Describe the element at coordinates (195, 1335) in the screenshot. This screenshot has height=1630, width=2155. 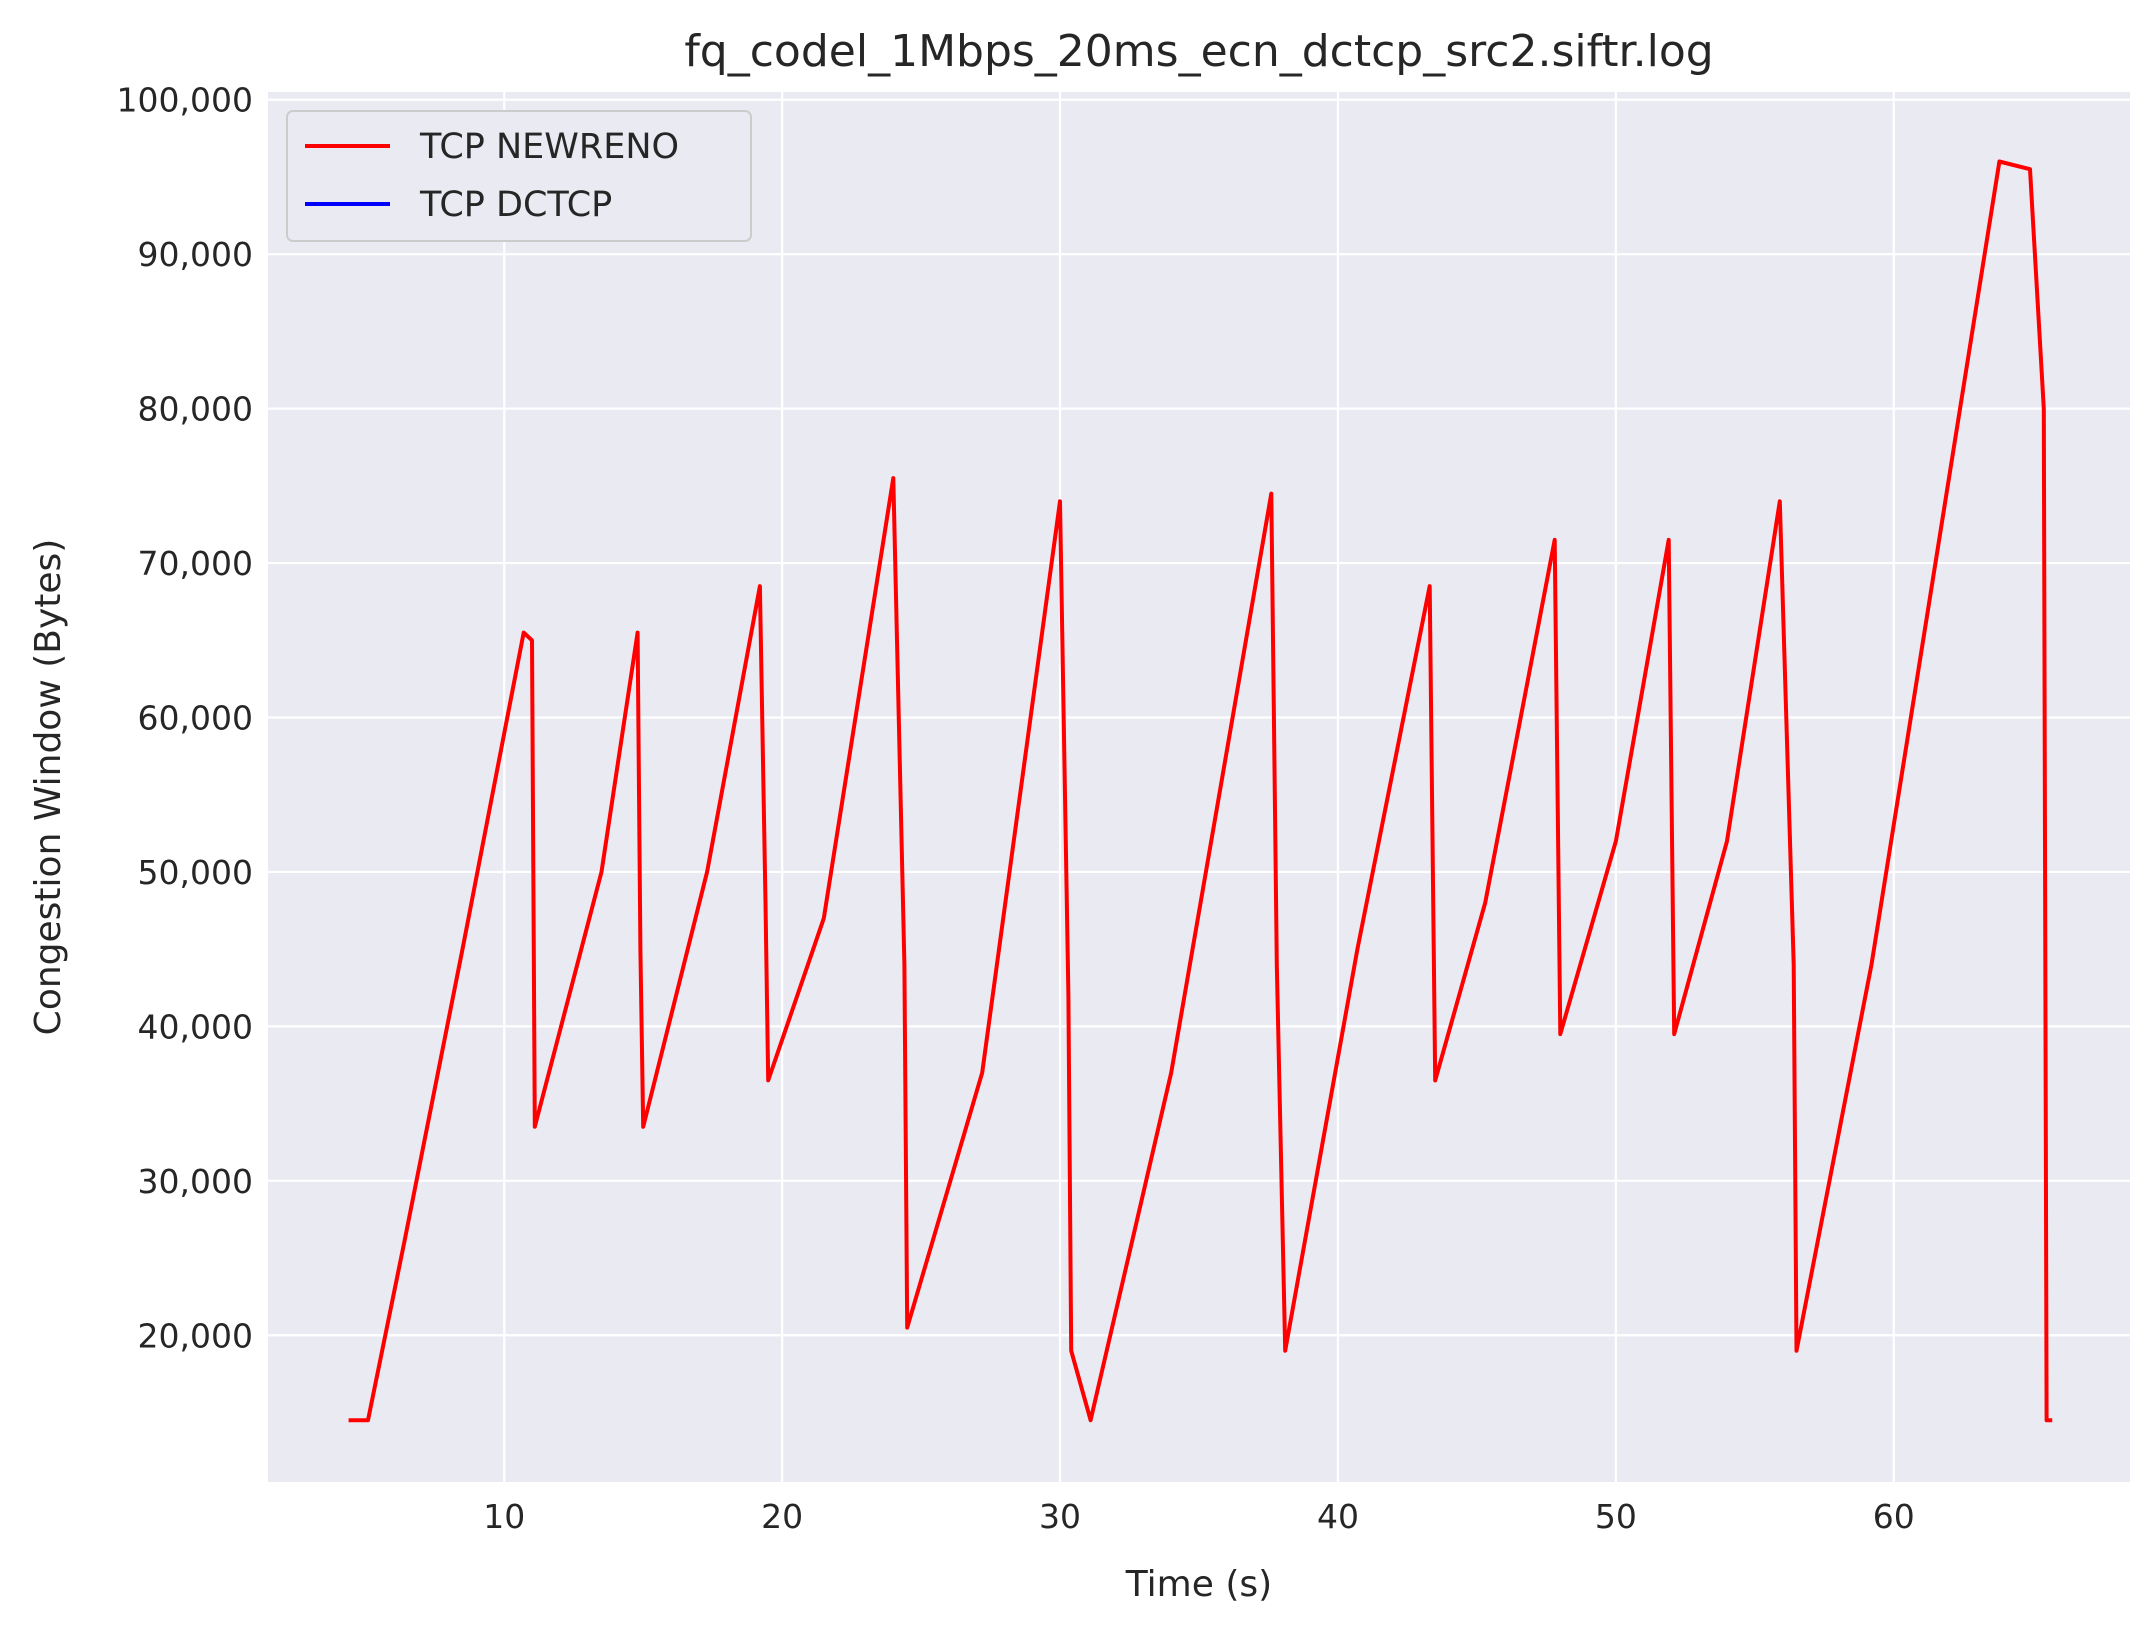
I see `y-tick-label: 20,000` at that location.